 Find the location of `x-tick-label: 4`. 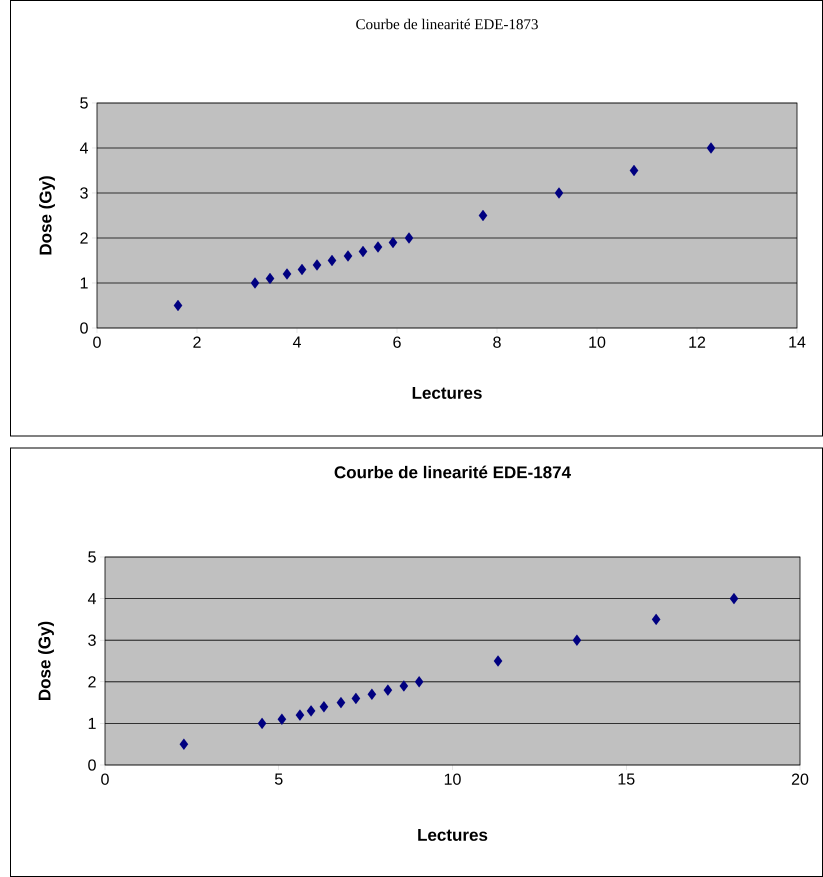

x-tick-label: 4 is located at coordinates (296, 342).